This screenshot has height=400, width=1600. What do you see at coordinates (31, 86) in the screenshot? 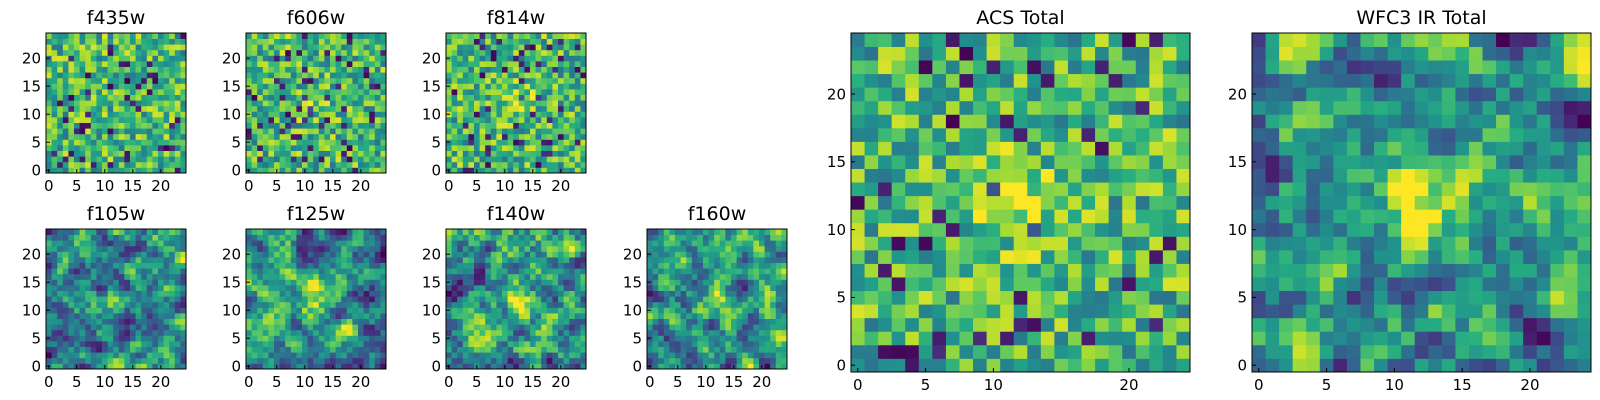
I see `y-tick-label: 15` at bounding box center [31, 86].